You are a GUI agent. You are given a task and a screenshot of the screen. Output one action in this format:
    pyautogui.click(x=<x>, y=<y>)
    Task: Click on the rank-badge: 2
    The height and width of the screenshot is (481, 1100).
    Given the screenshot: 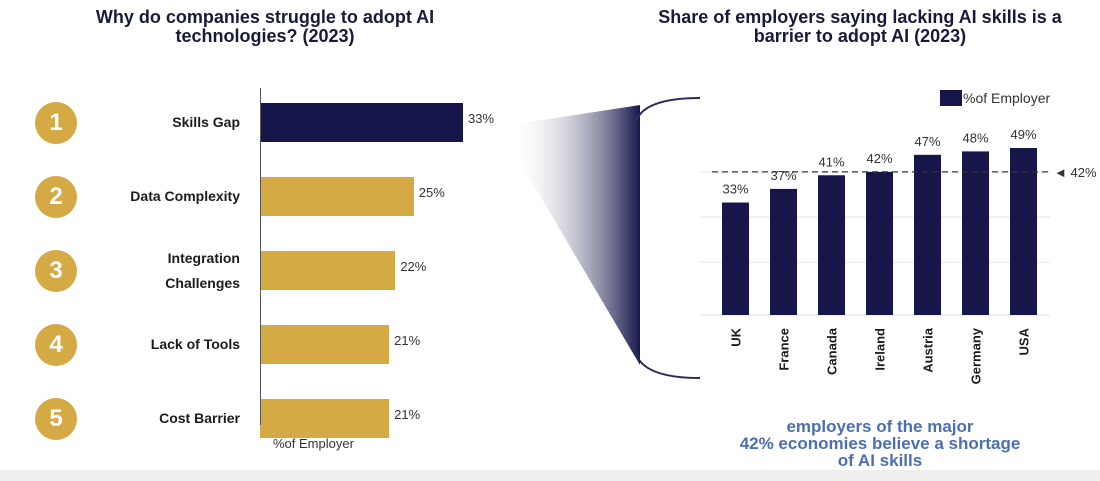 What is the action you would take?
    pyautogui.click(x=56, y=196)
    